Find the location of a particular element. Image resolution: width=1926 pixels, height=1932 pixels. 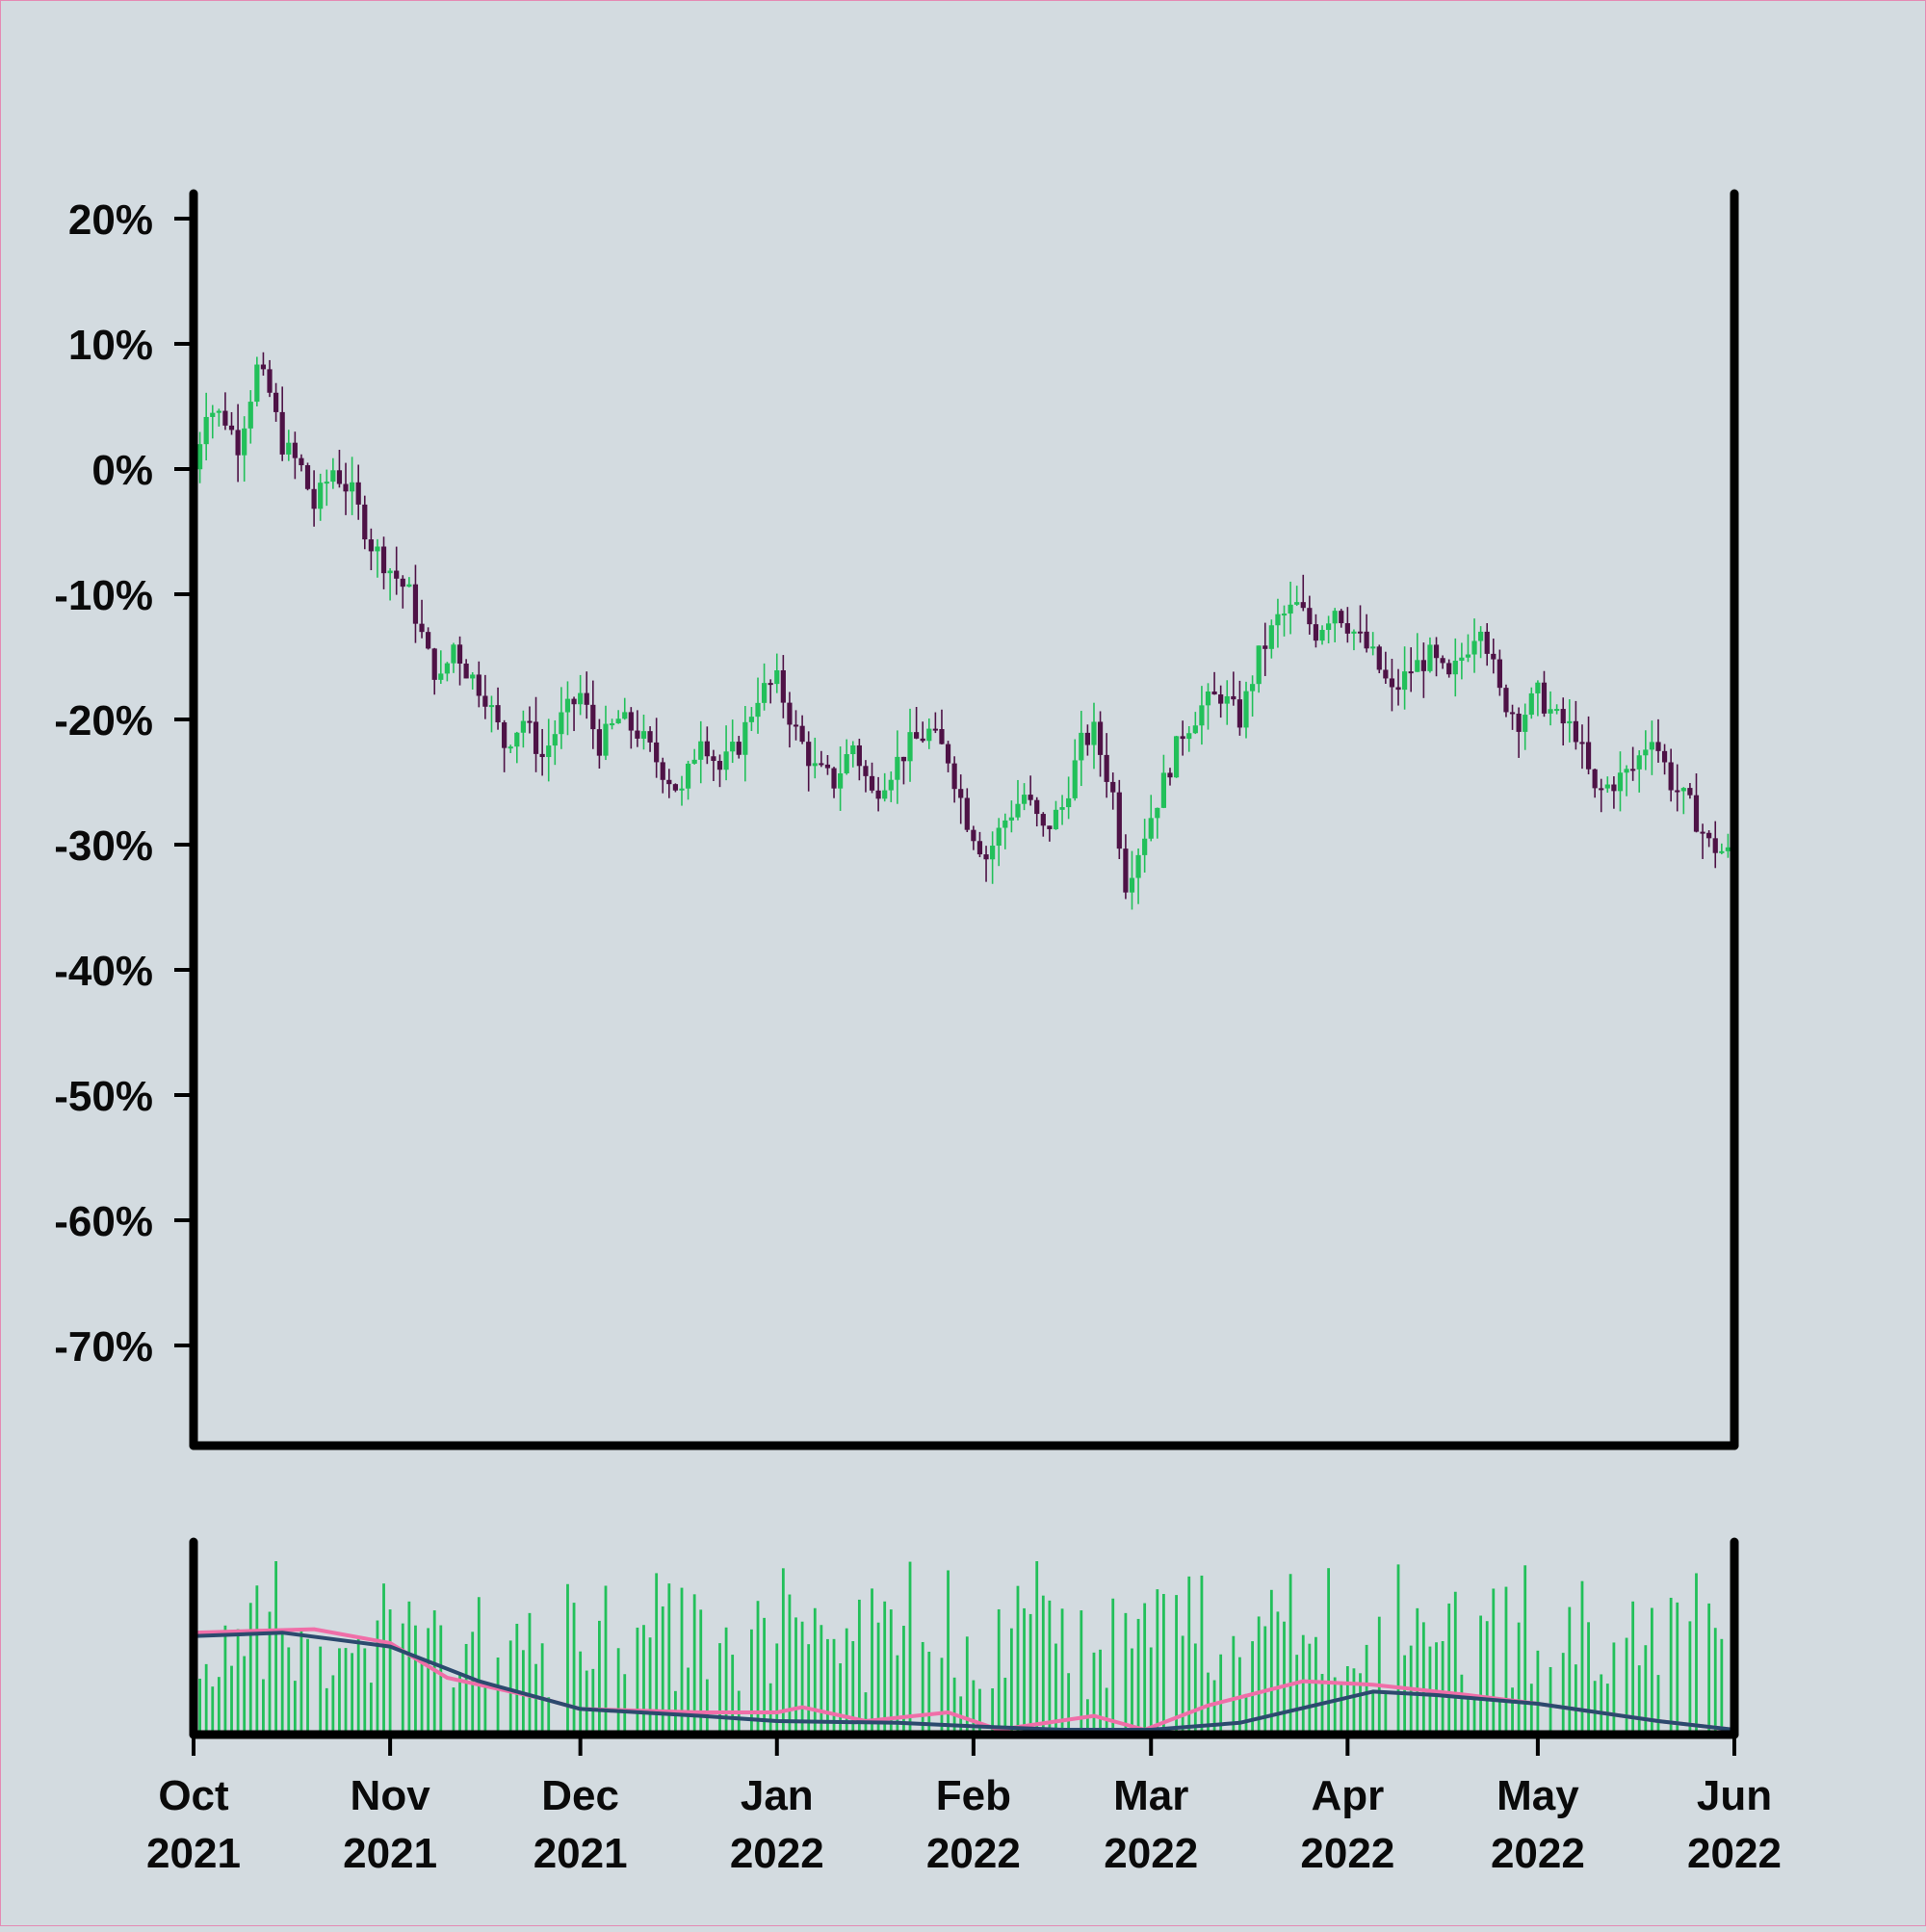

volume-ma-slow-line is located at coordinates (964, 1681).